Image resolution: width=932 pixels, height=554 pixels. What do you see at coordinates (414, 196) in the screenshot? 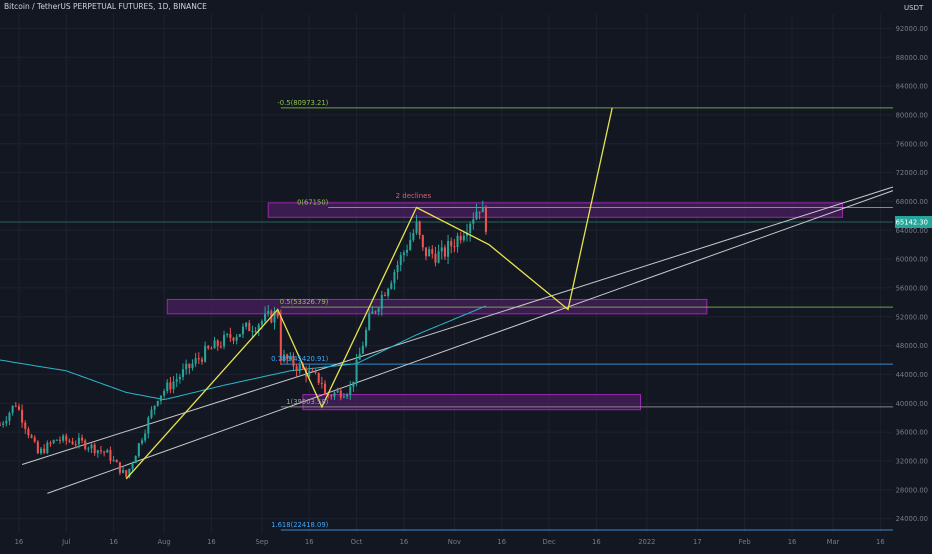
I see `annotation-label: 2 declines` at bounding box center [414, 196].